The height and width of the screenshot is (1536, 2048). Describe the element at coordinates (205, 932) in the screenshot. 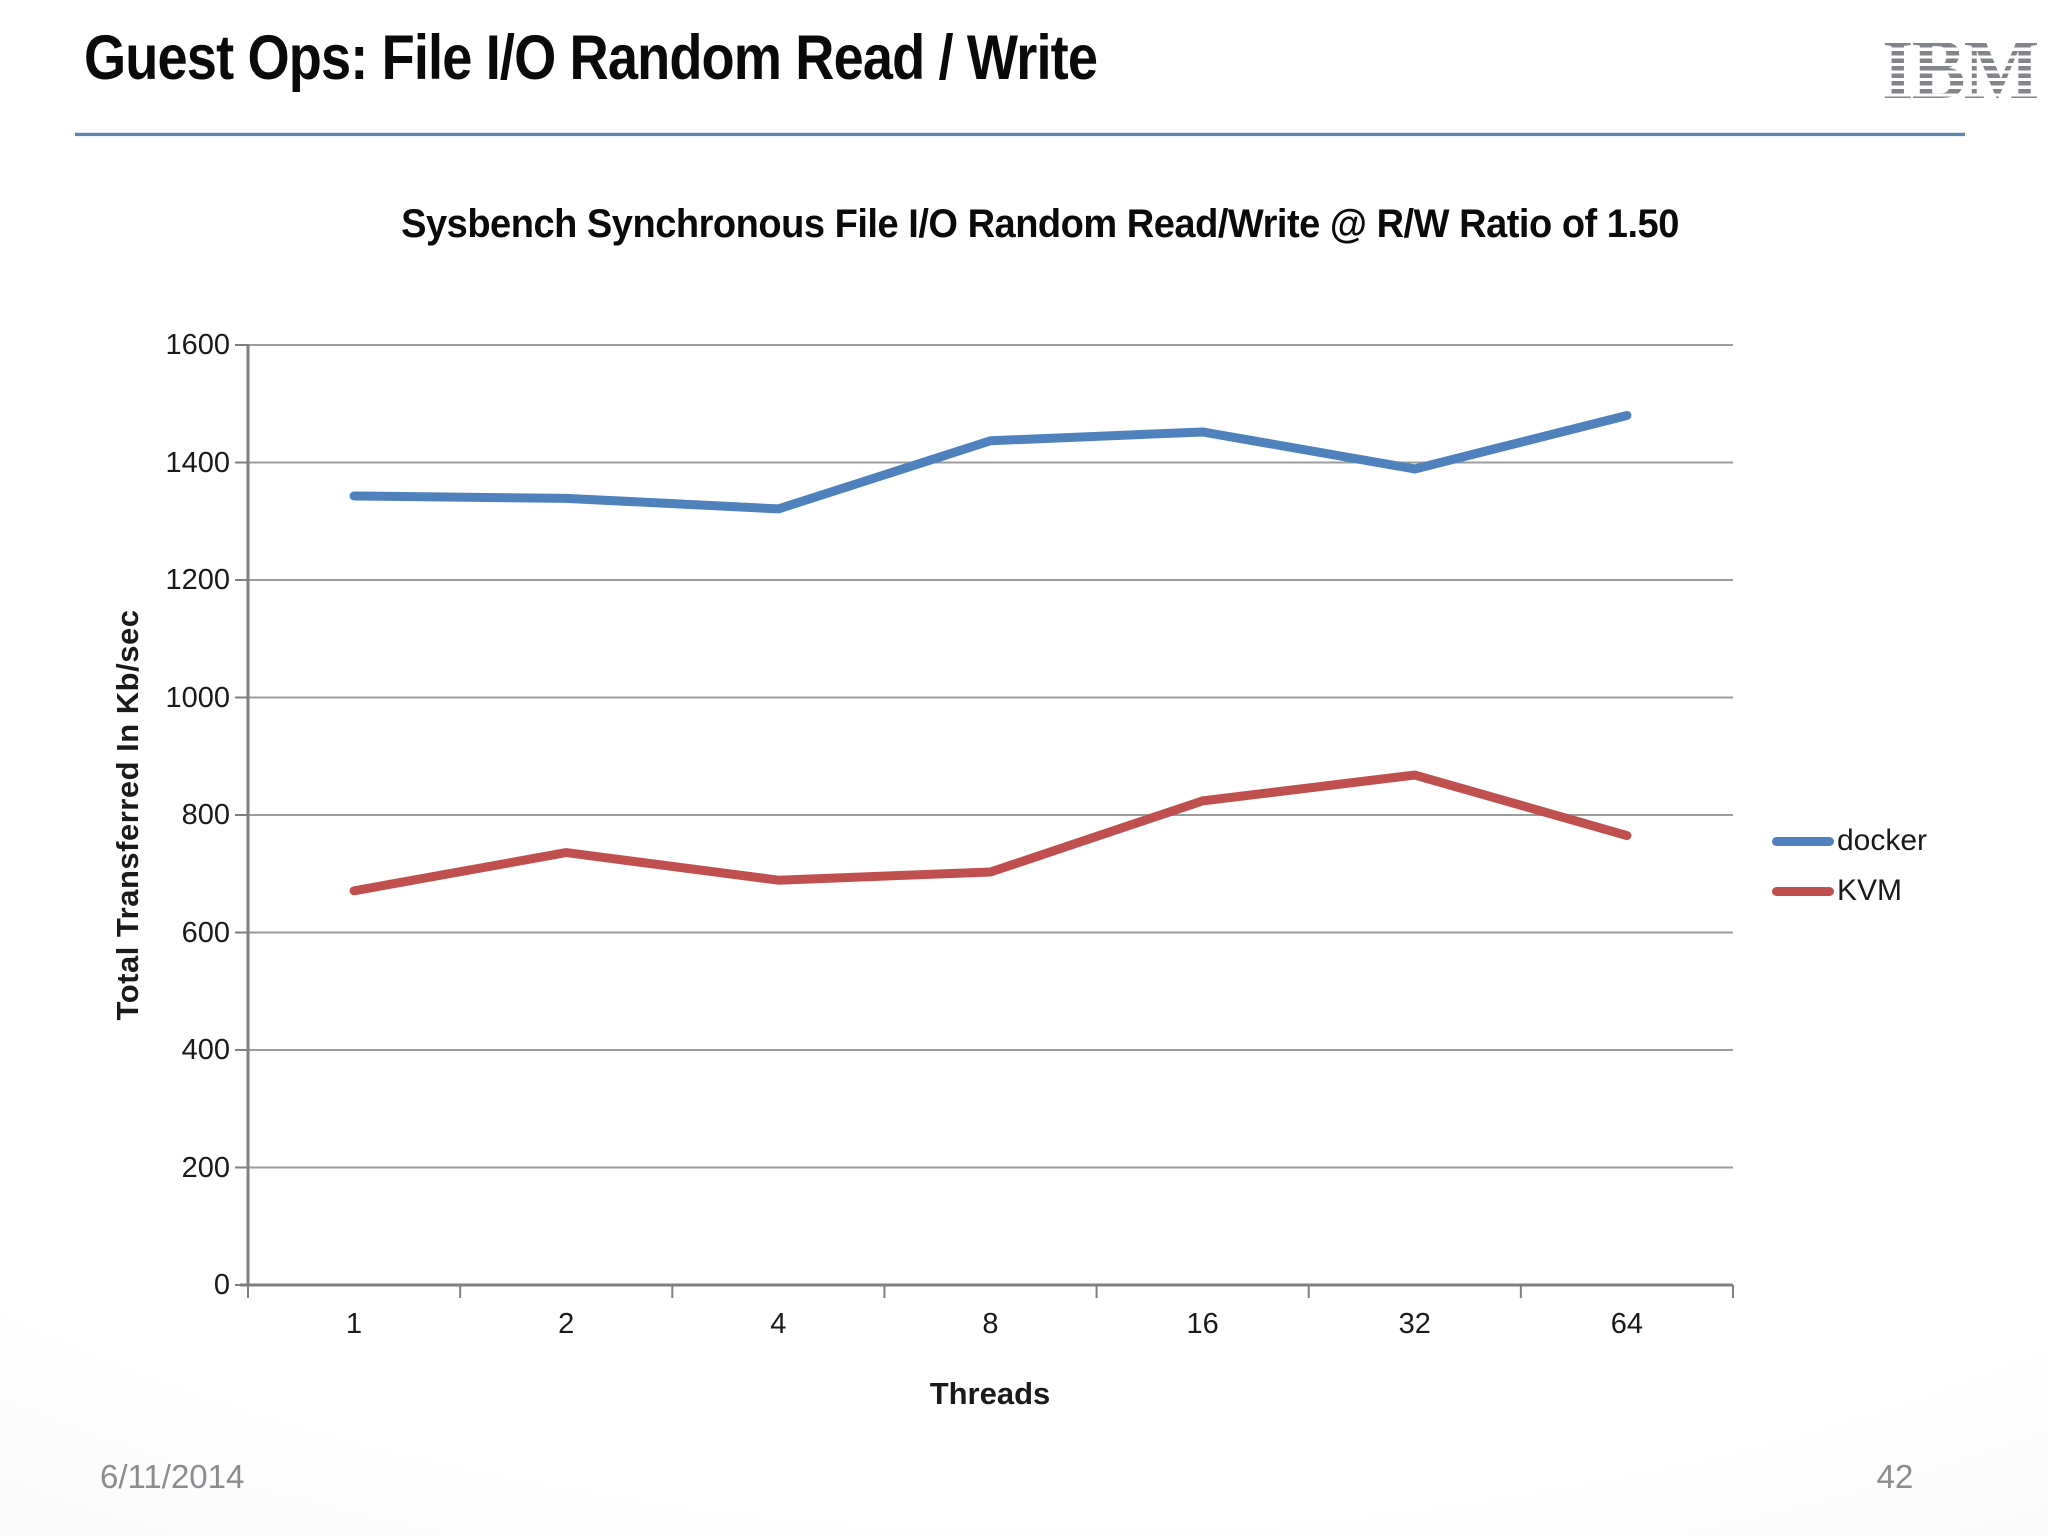

I see `y-tick-label: 600` at that location.